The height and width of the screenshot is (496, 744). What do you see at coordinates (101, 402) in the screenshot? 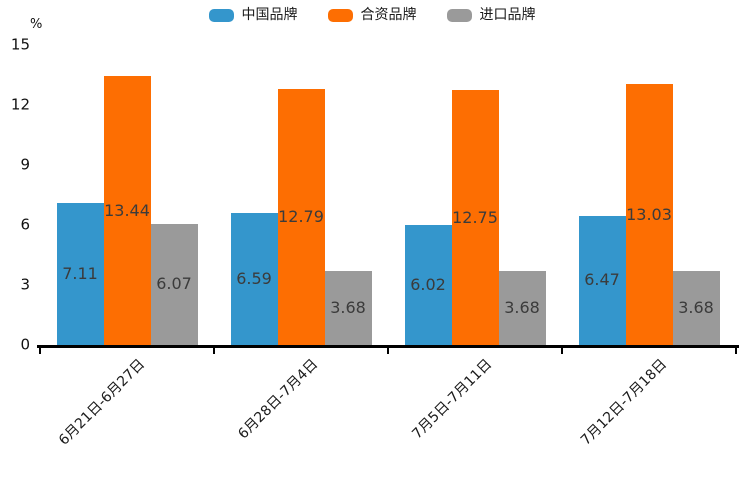
I see `x-category-label: 6月21日-6月27日` at bounding box center [101, 402].